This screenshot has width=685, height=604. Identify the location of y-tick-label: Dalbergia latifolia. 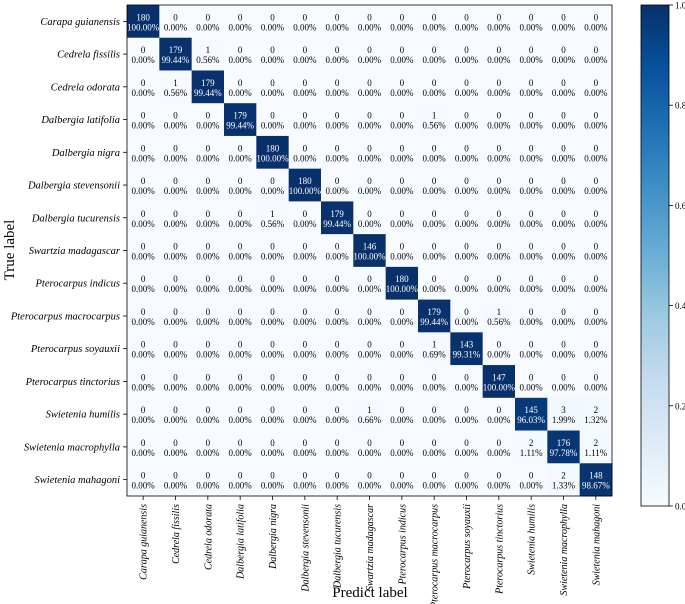
(80, 120).